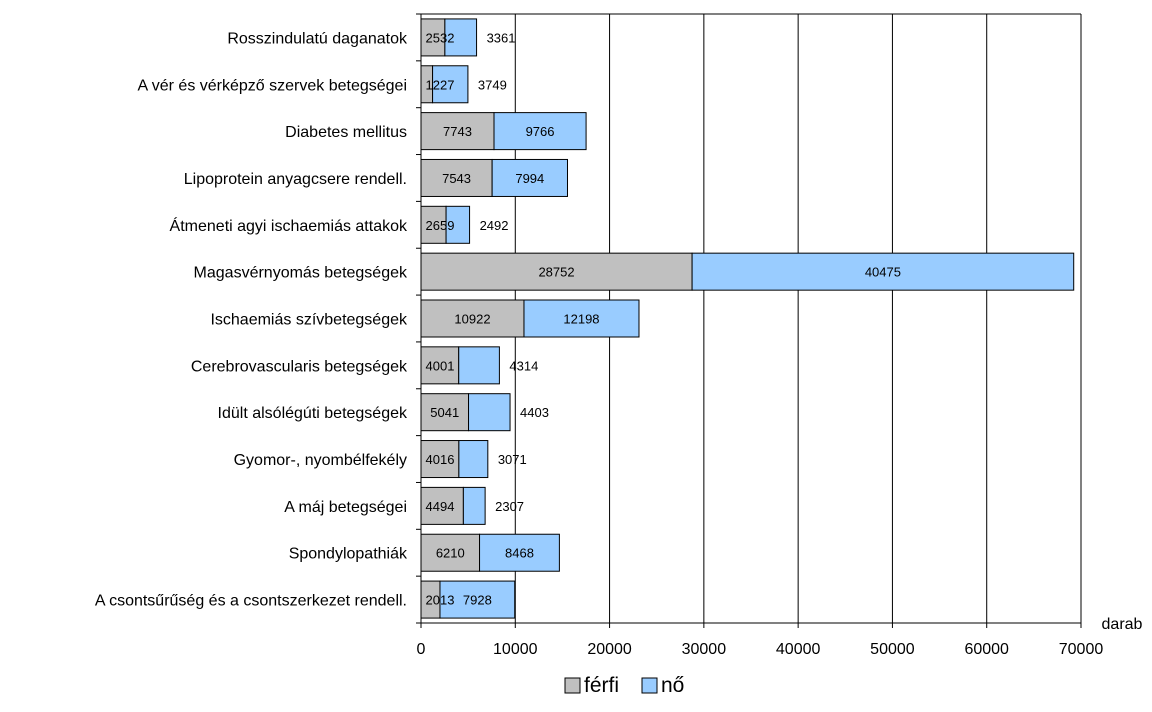 The height and width of the screenshot is (712, 1152). Describe the element at coordinates (704, 649) in the screenshot. I see `x-tick-label: 30000` at that location.